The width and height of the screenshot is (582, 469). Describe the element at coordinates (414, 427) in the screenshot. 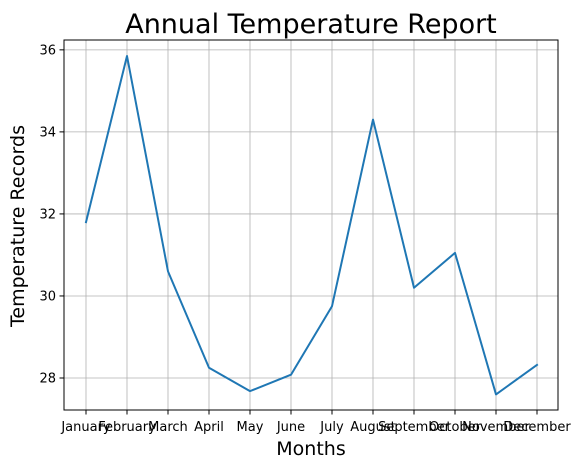

I see `x-tick-label-september: September` at that location.